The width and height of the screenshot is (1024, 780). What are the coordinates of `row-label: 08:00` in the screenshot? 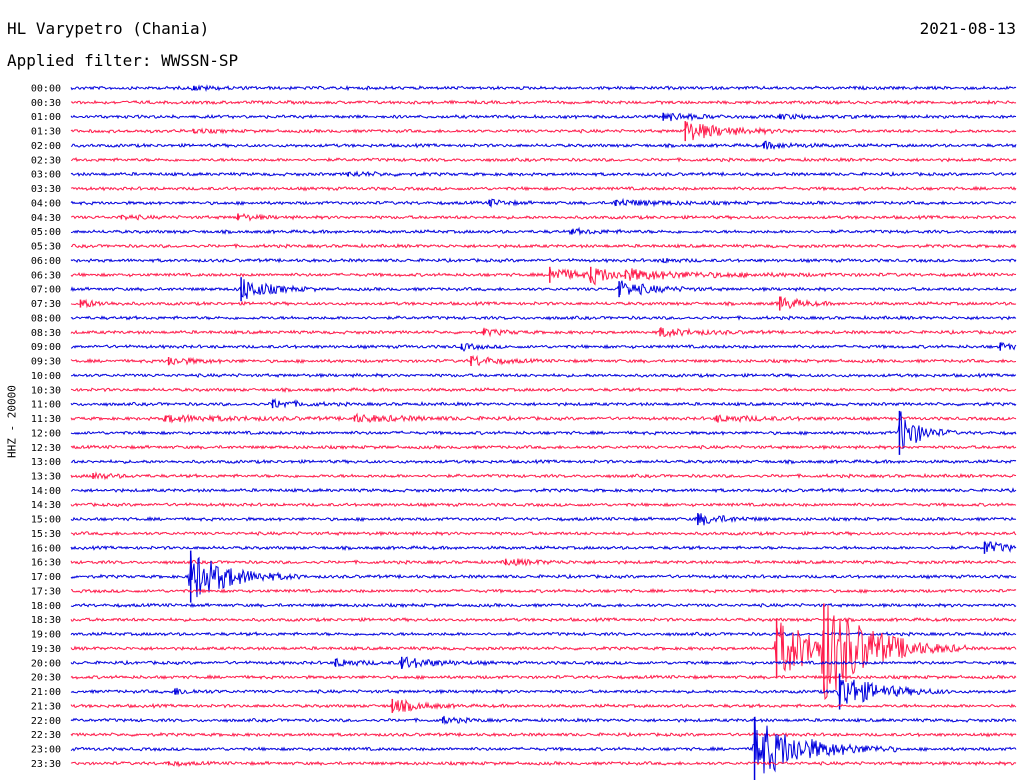 It's located at (46, 318).